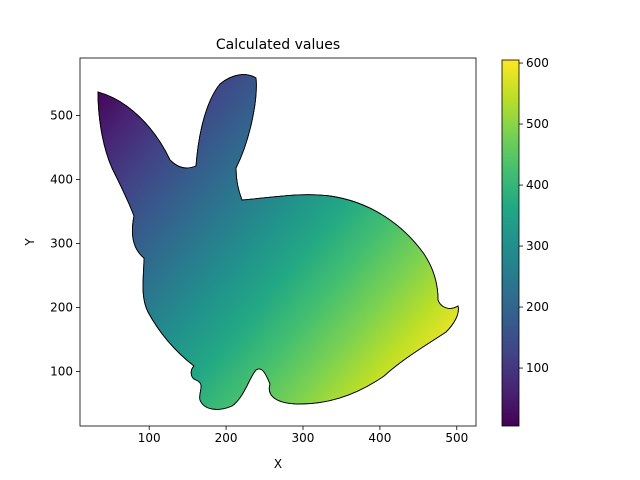 The width and height of the screenshot is (640, 480). Describe the element at coordinates (226, 438) in the screenshot. I see `x-tick-label: 200` at that location.